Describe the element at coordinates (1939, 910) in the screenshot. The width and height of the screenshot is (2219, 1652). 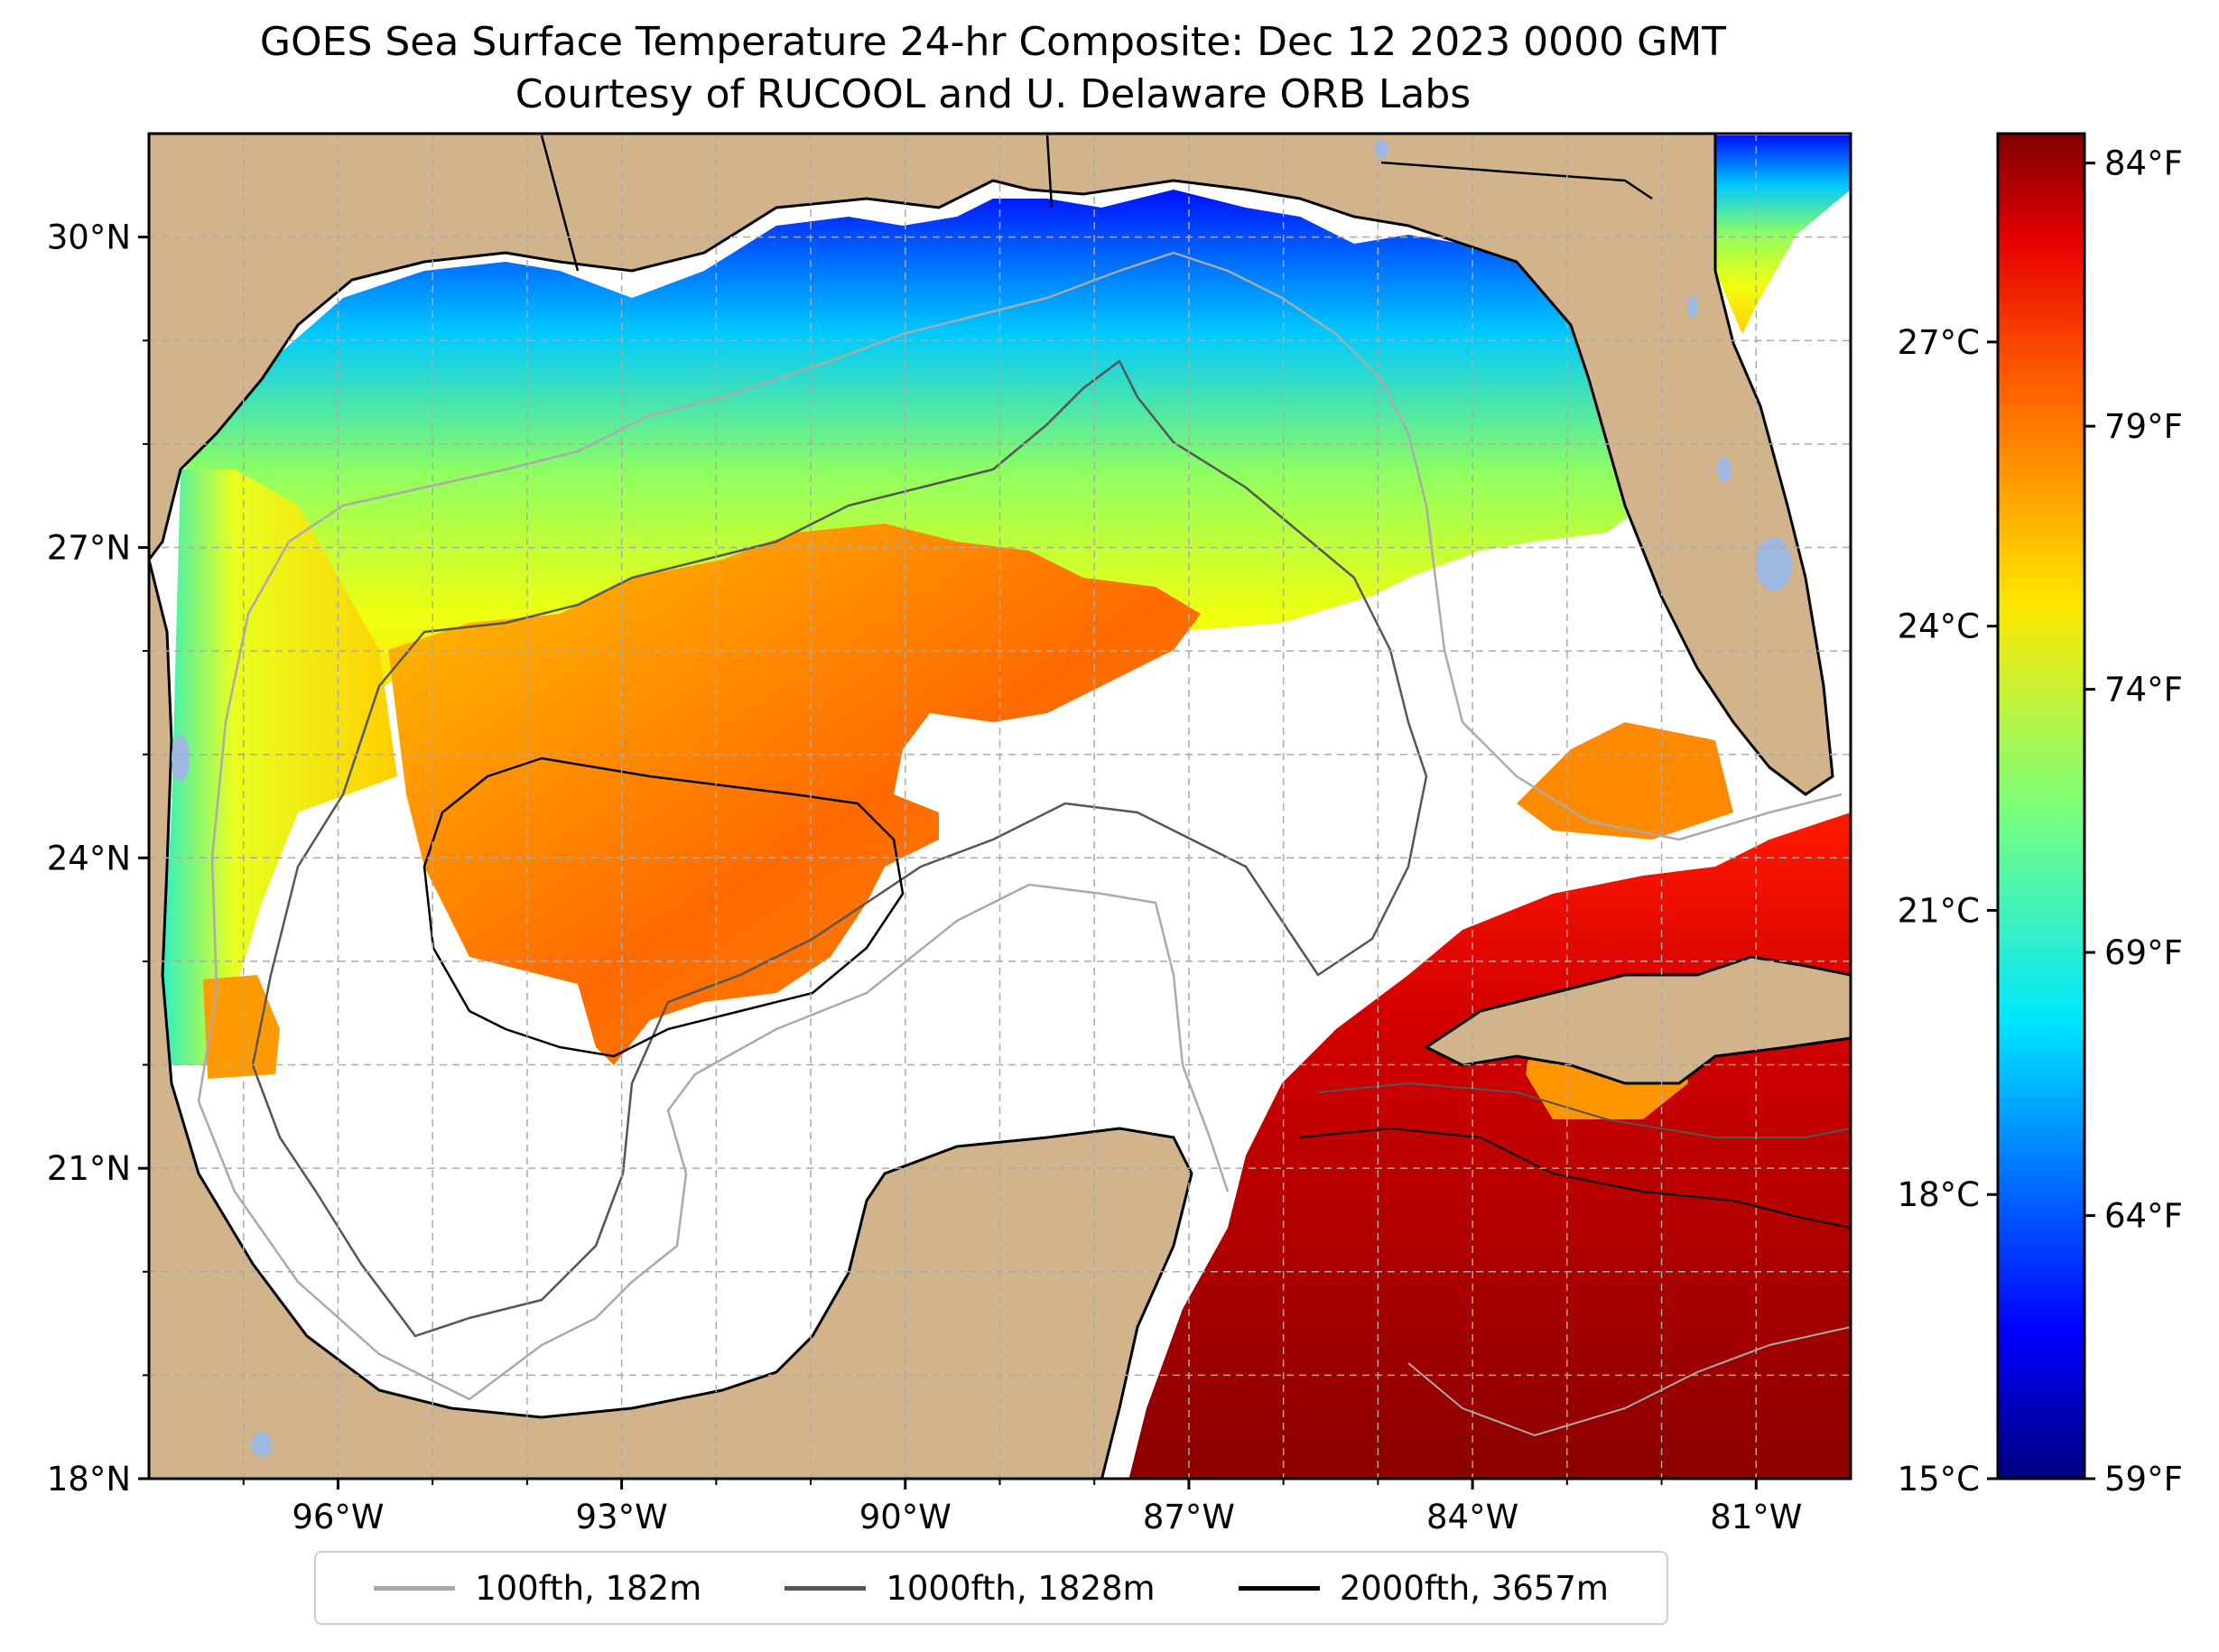
I see `celsius-tick-label: 21°C` at that location.